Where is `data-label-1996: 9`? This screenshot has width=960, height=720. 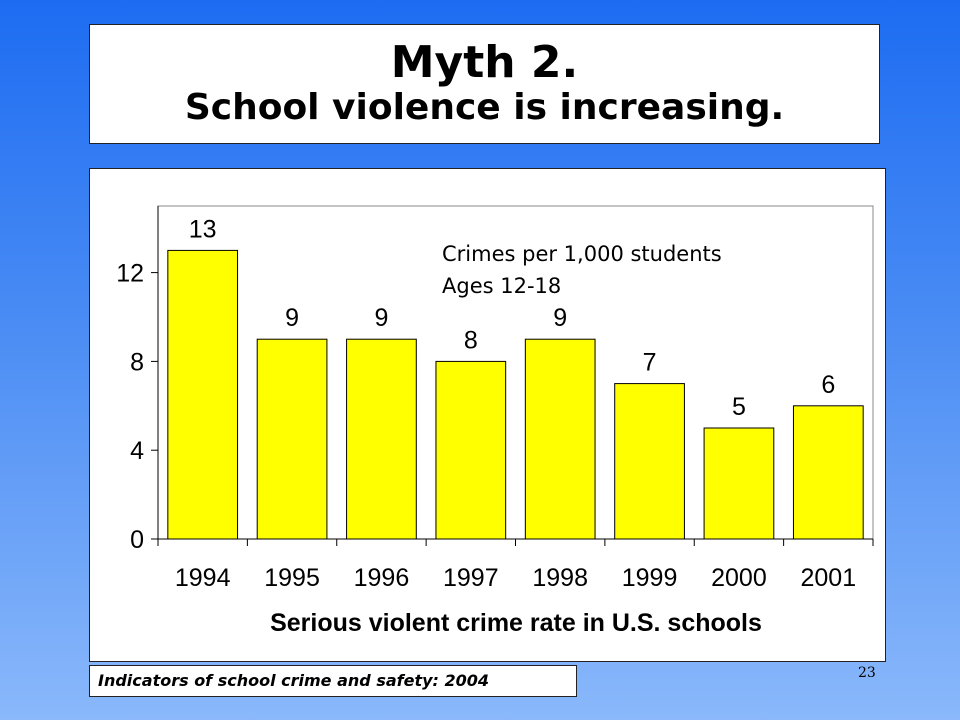 data-label-1996: 9 is located at coordinates (381, 318).